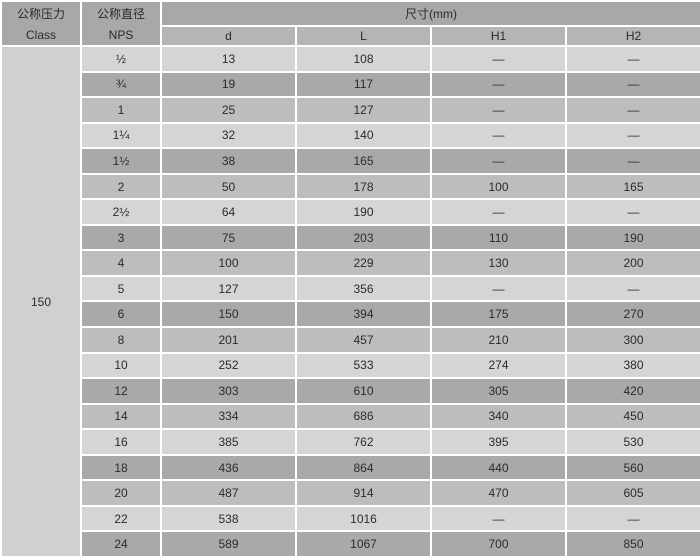 The width and height of the screenshot is (700, 558). I want to click on h1-cell: 175, so click(498, 314).